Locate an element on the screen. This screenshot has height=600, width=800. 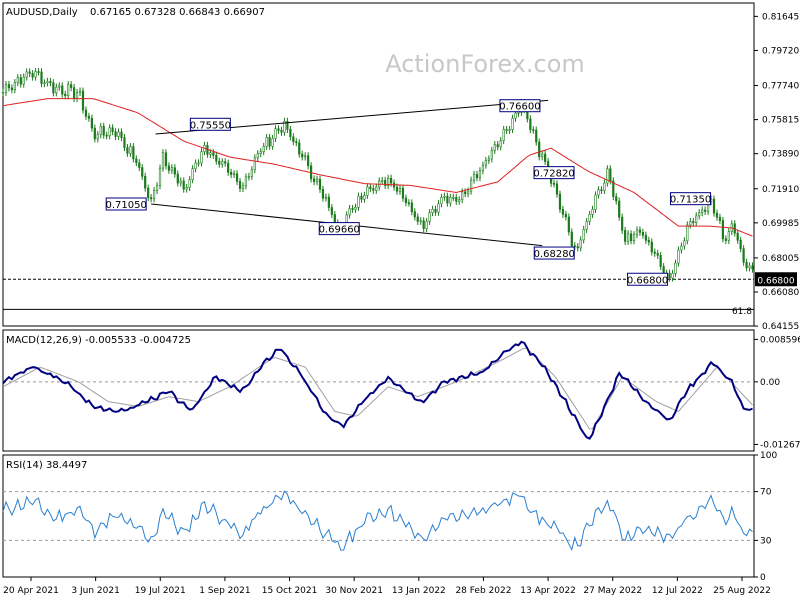
price-tick-label: 0.69985 is located at coordinates (780, 224).